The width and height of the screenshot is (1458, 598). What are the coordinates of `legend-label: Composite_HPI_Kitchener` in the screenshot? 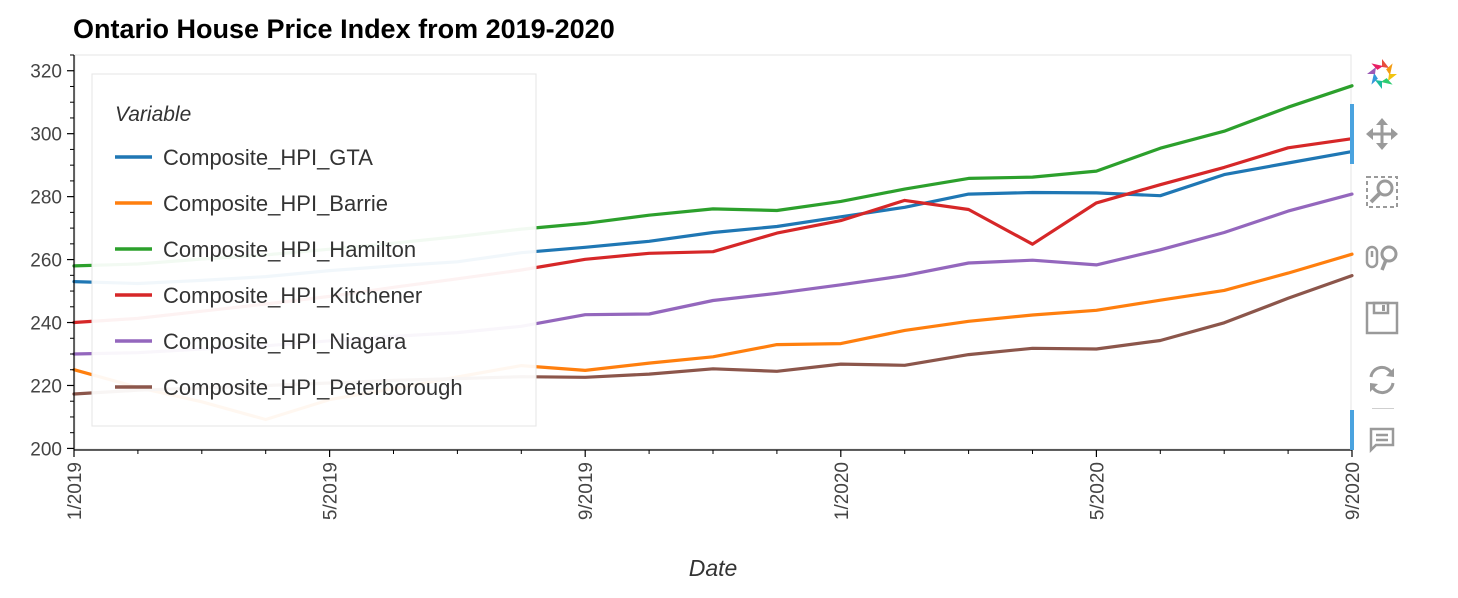 It's located at (292, 295).